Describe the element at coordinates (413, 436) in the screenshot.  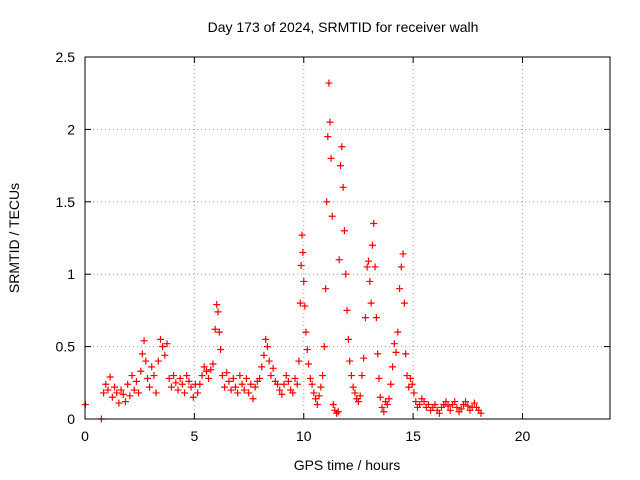
I see `x-tick-label: 15` at that location.